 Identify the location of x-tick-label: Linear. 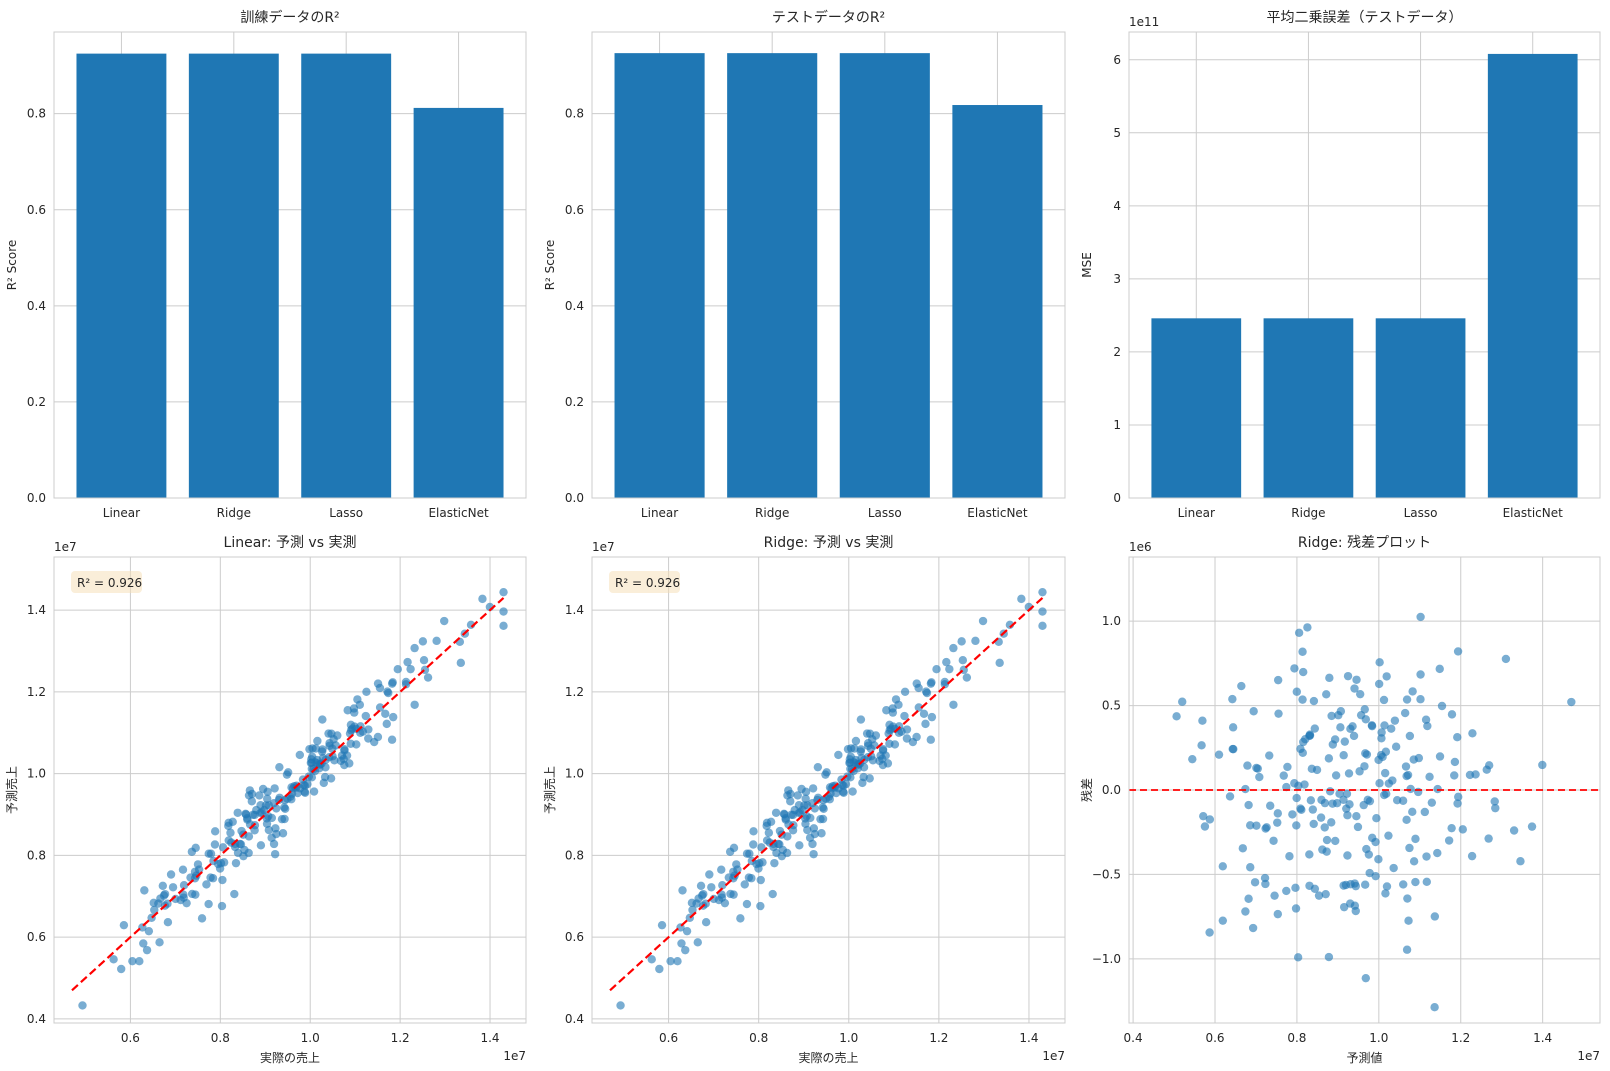
(659, 513).